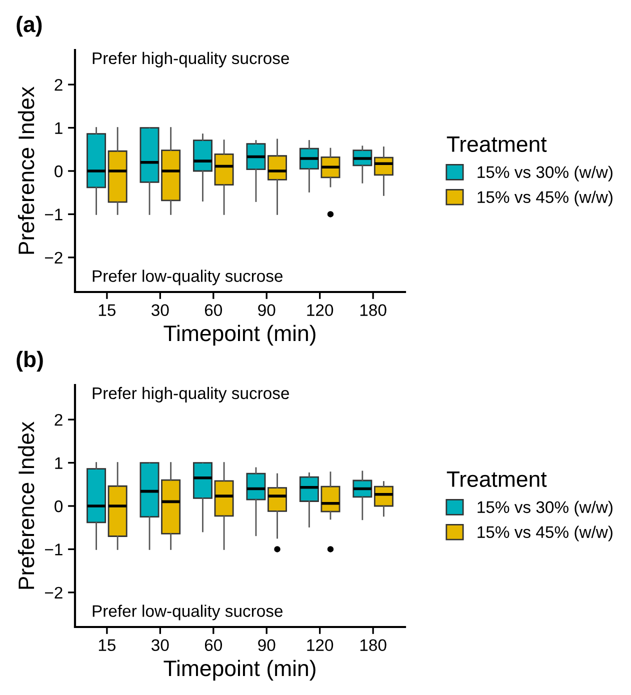 This screenshot has width=631, height=695. What do you see at coordinates (29, 361) in the screenshot?
I see `chart-title: (b)` at bounding box center [29, 361].